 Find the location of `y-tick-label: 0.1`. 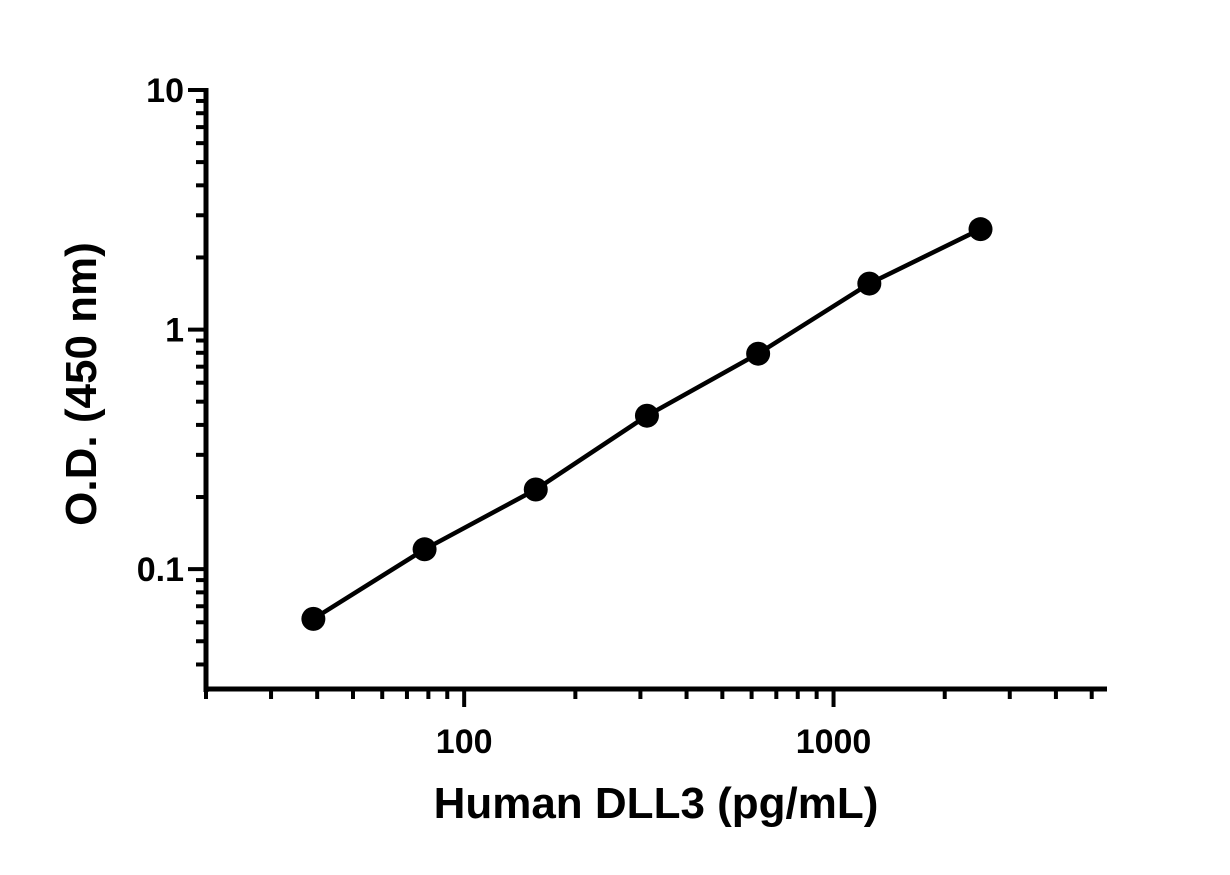

y-tick-label: 0.1 is located at coordinates (160, 570).